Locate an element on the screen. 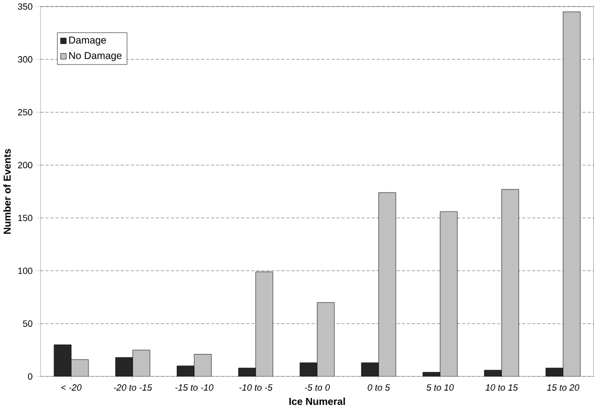  x-tick-label: -5 to 0 is located at coordinates (317, 387).